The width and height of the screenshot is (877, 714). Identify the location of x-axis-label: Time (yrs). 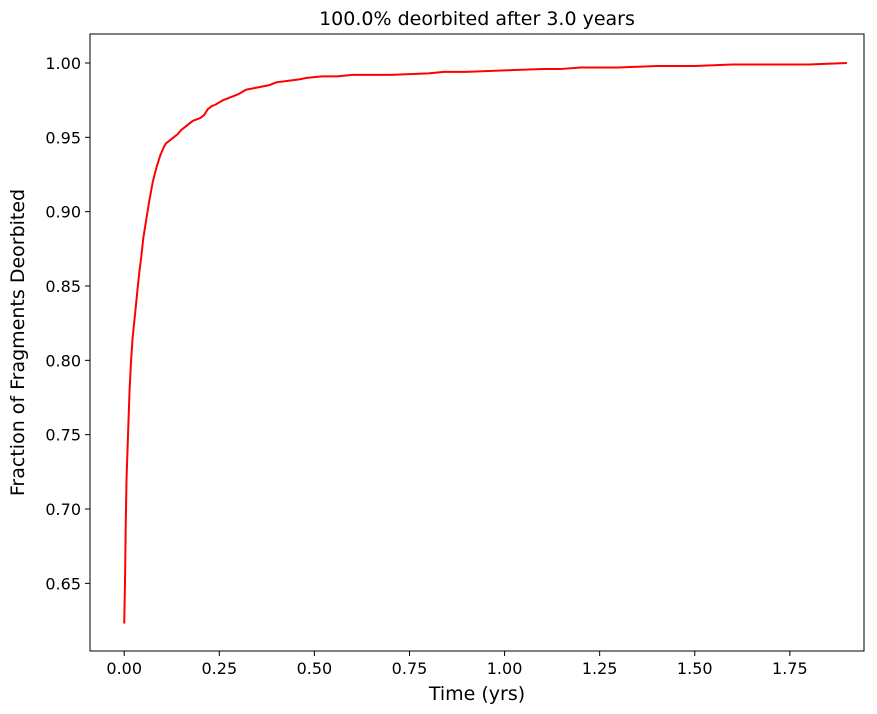
(476, 694).